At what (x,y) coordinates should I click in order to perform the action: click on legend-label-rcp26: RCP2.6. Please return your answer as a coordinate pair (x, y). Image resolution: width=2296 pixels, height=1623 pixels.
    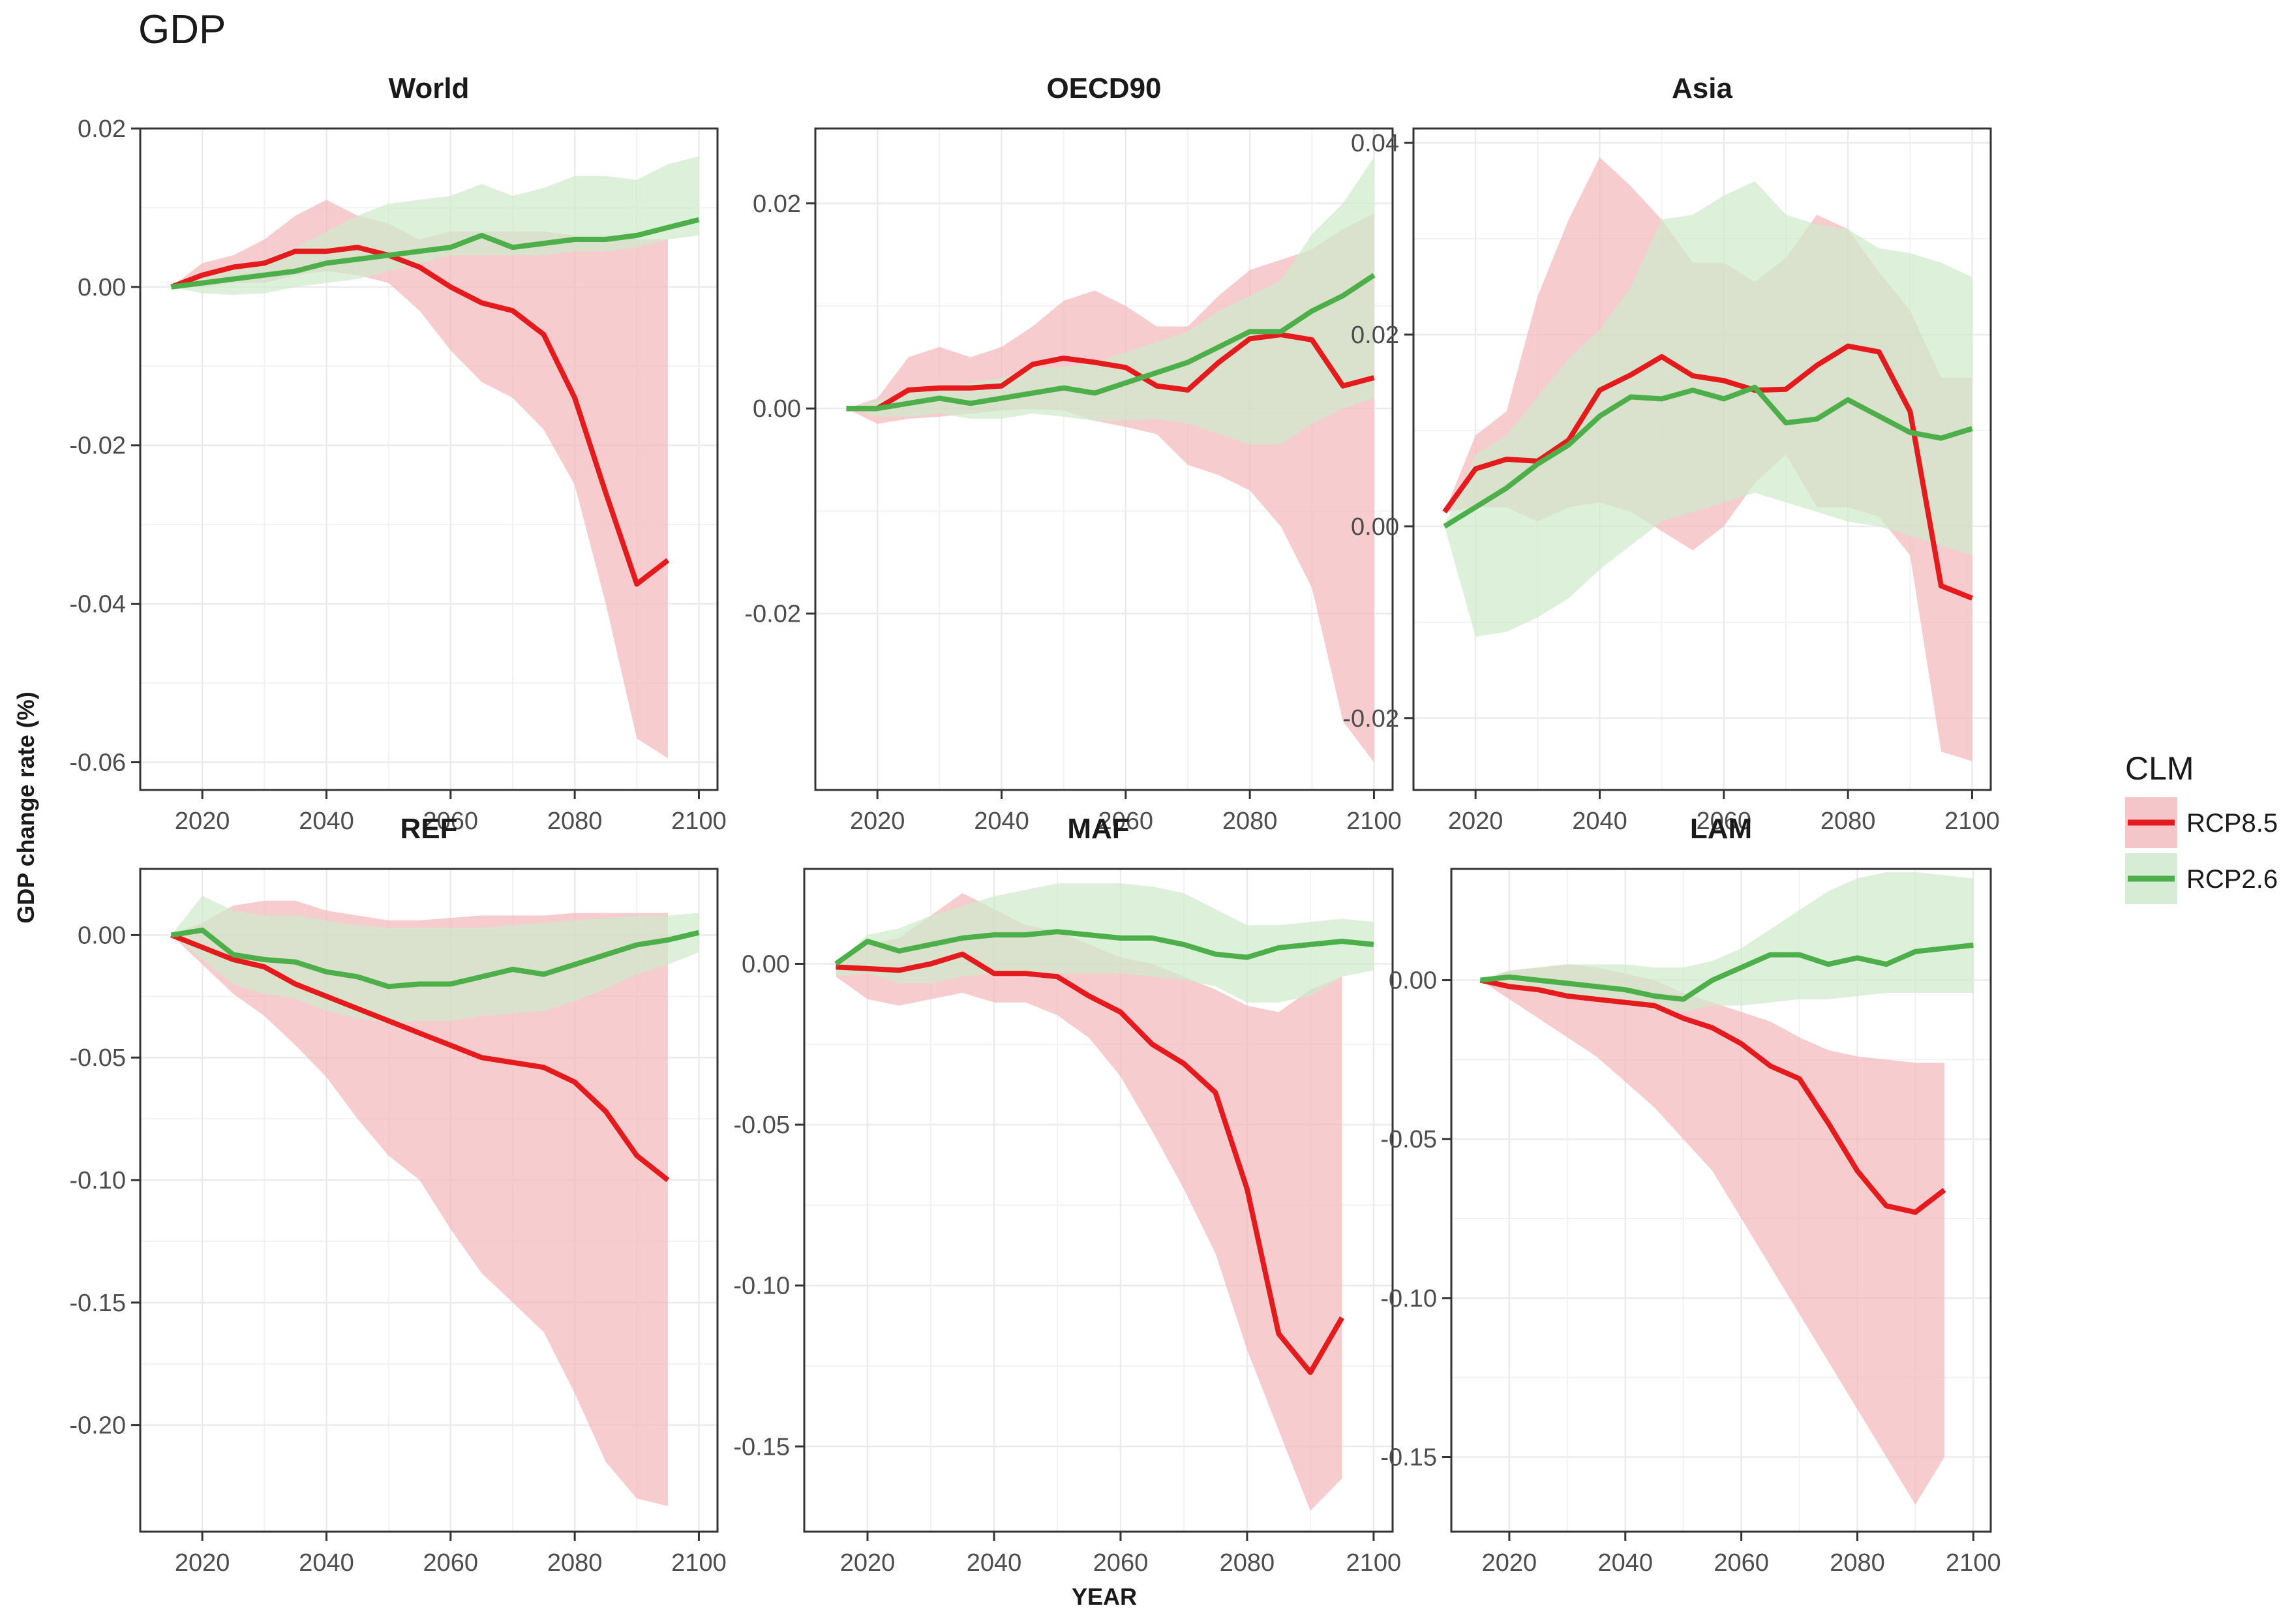
    Looking at the image, I should click on (2232, 879).